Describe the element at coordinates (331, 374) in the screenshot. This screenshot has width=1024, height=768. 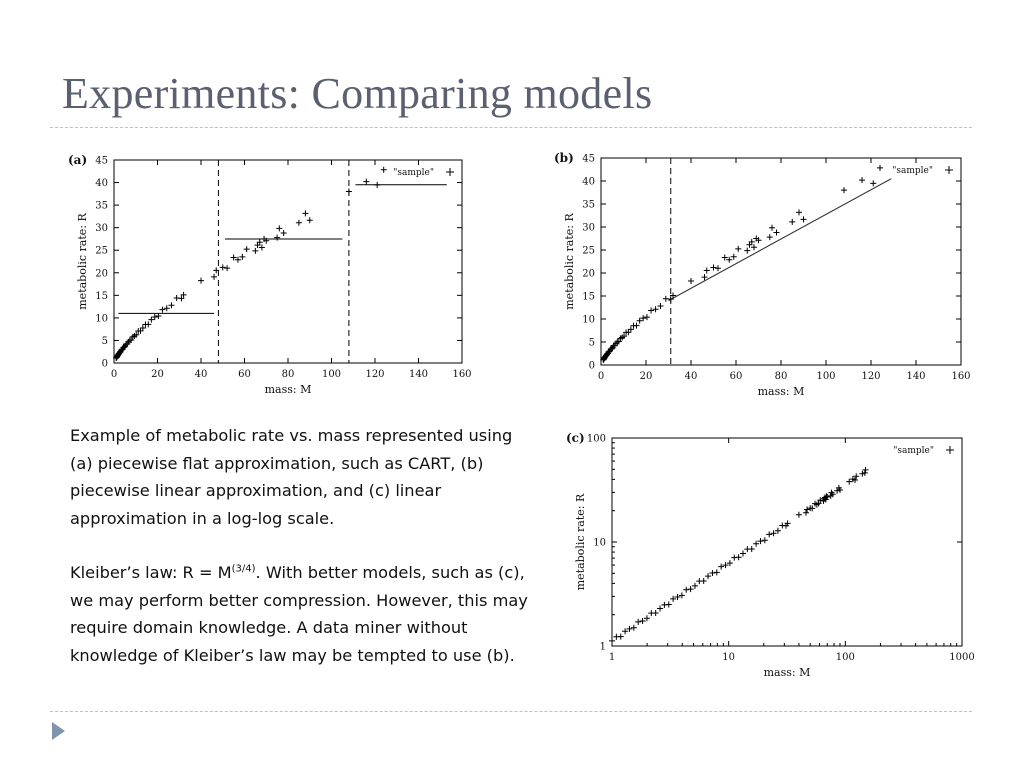
I see `x-tick-label: 100` at that location.